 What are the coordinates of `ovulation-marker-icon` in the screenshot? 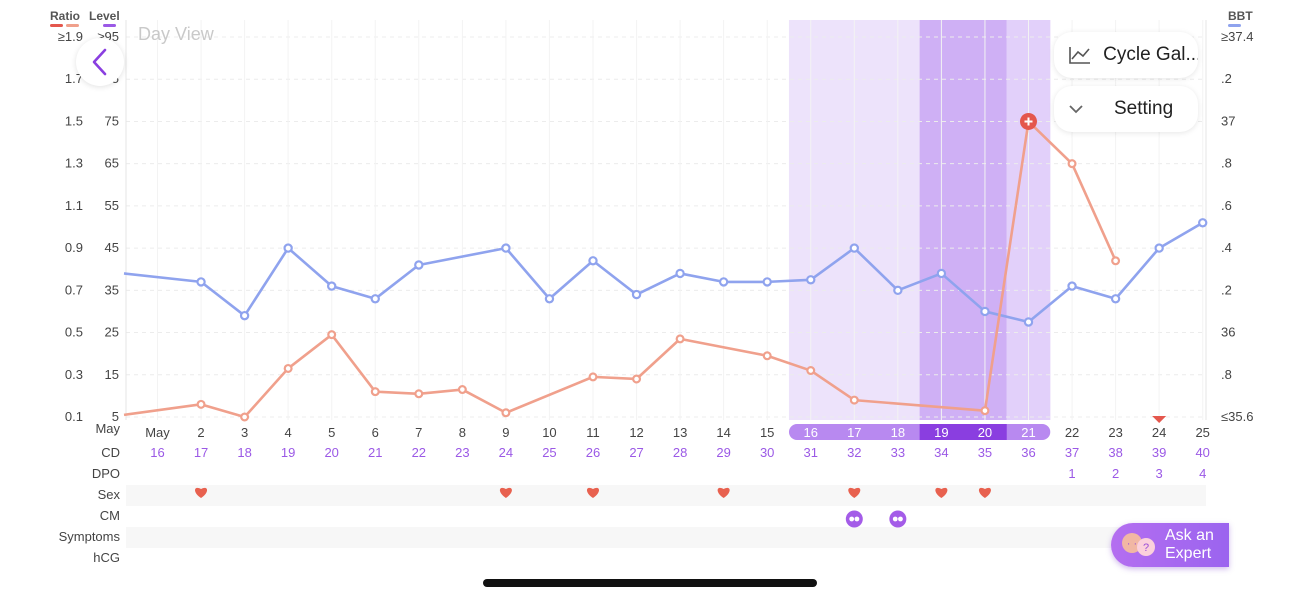 It's located at (1159, 419).